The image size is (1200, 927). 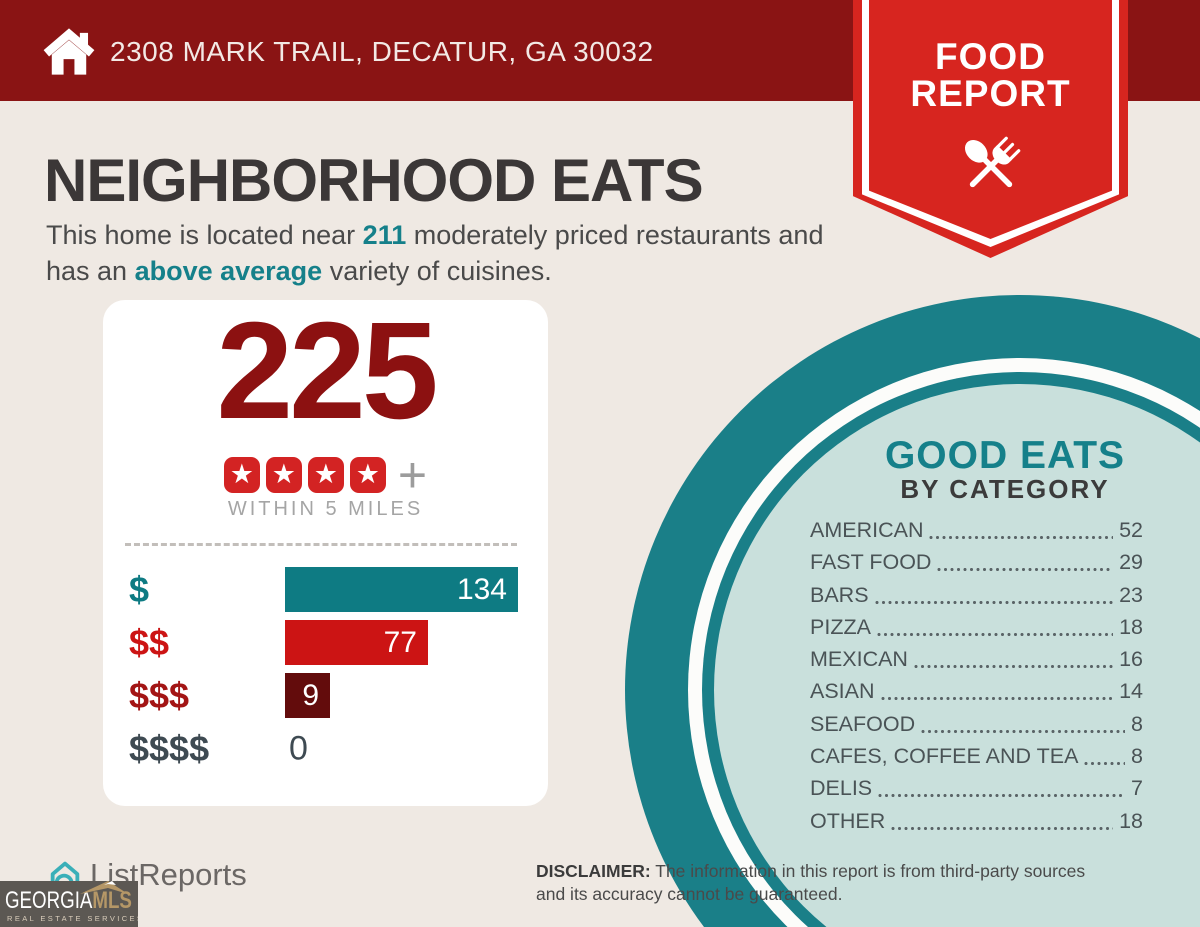 I want to click on mls-mls-text: MLS, so click(x=112, y=900).